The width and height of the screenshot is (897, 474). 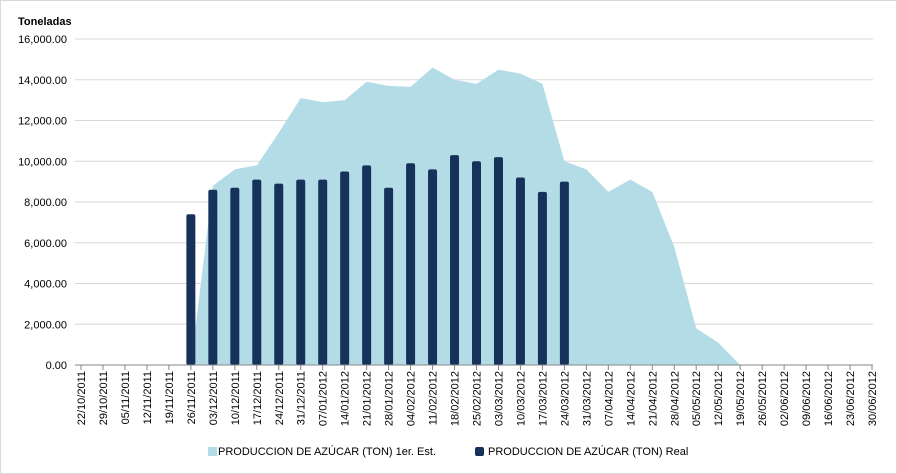 I want to click on x-tick-label: 31/03/2012, so click(x=587, y=398).